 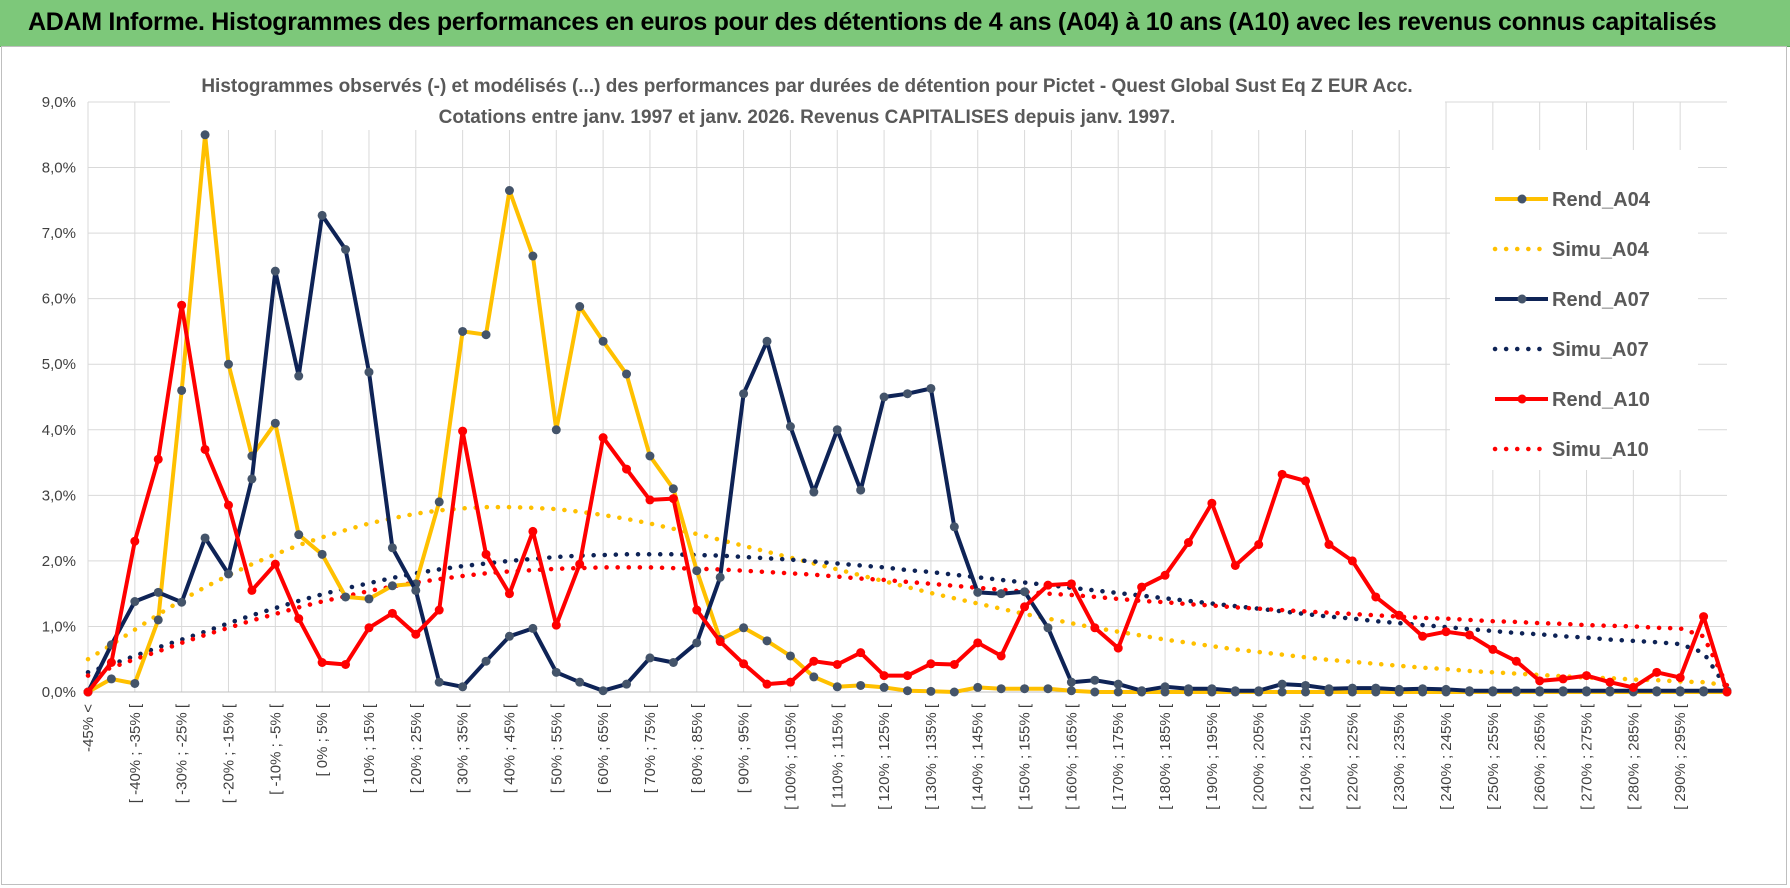 What do you see at coordinates (650, 748) in the screenshot?
I see `x-tick-label: [ 70% ; 75% [` at bounding box center [650, 748].